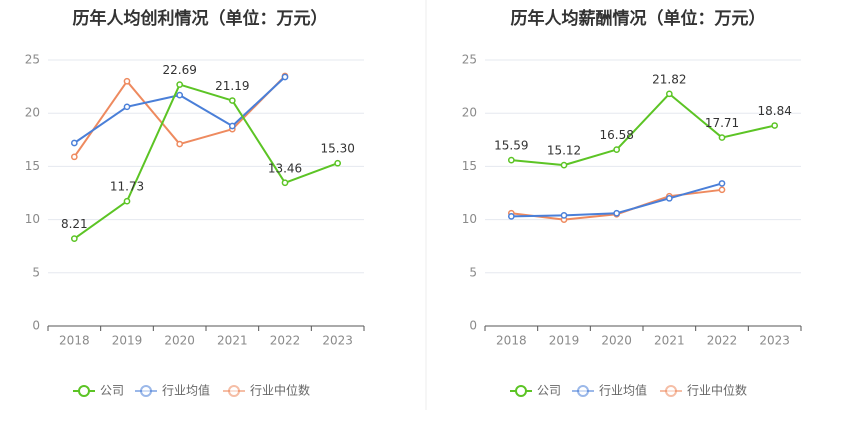 This screenshot has width=850, height=437. What do you see at coordinates (337, 149) in the screenshot?
I see `data-label-company: 15.30` at bounding box center [337, 149].